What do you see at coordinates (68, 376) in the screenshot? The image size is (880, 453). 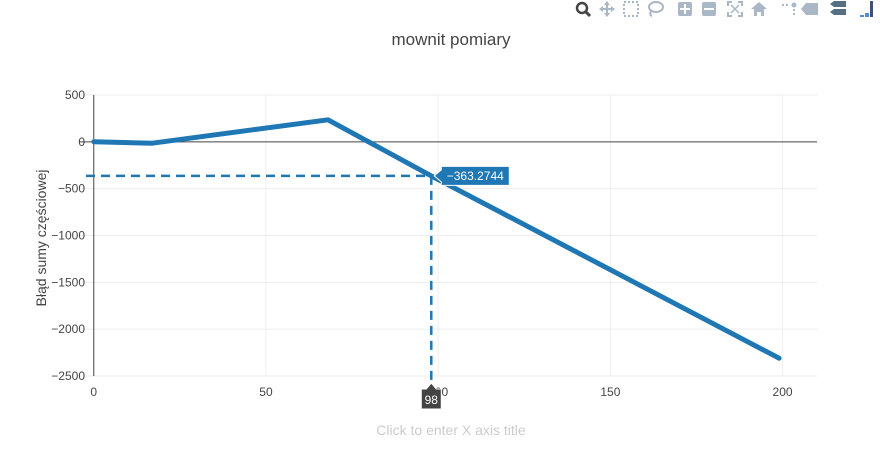 I see `y-tick-label: −2500` at bounding box center [68, 376].